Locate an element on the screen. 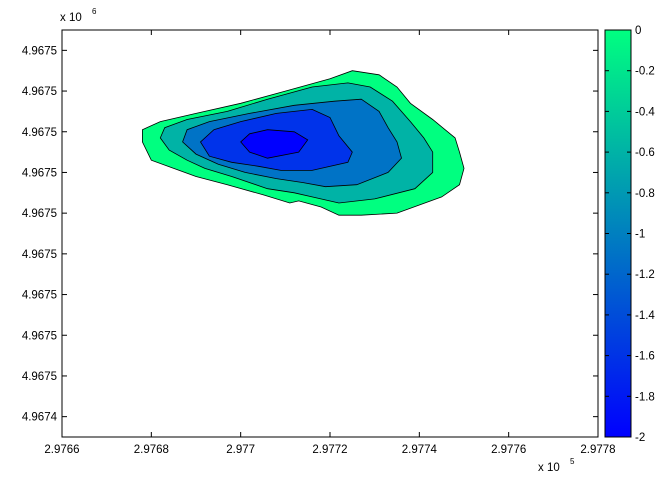  x-tick-label: 2.9776 is located at coordinates (508, 450).